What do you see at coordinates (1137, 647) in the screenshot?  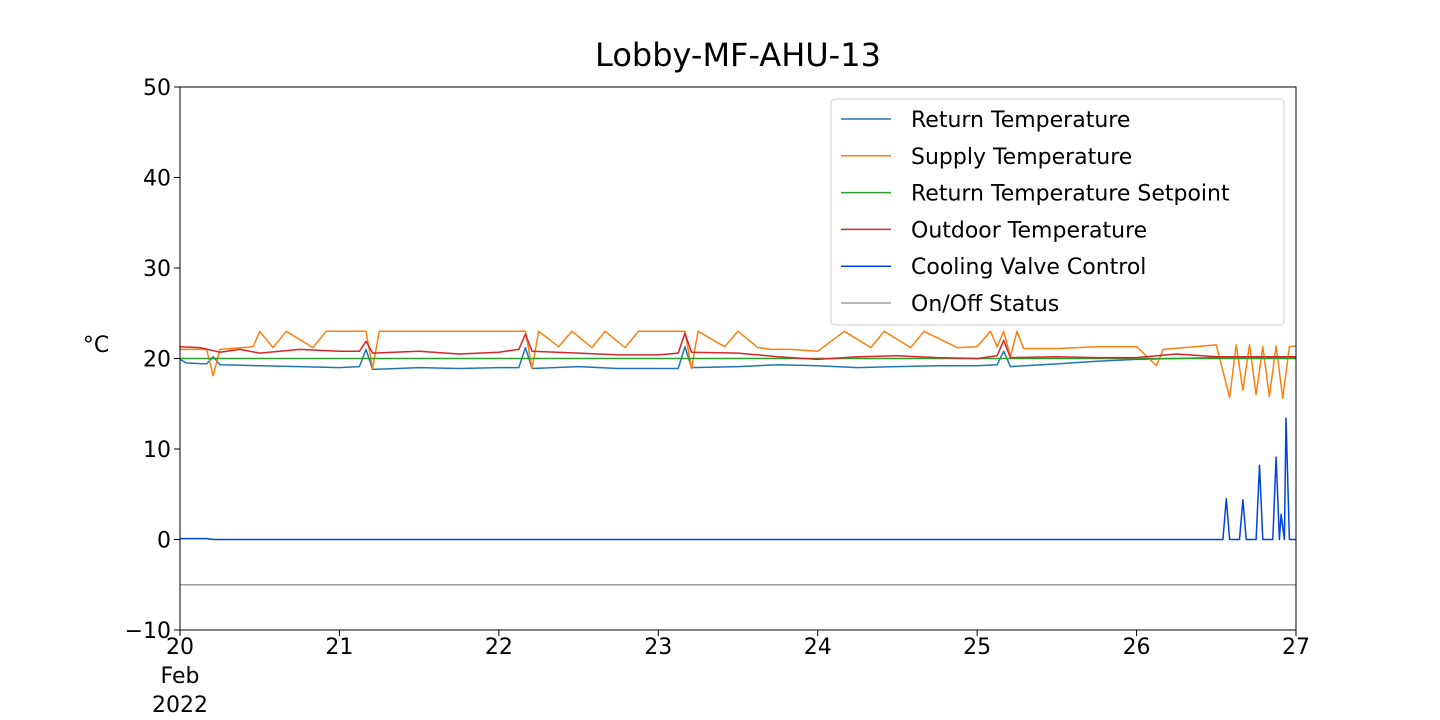 I see `x-tick-label: 26` at bounding box center [1137, 647].